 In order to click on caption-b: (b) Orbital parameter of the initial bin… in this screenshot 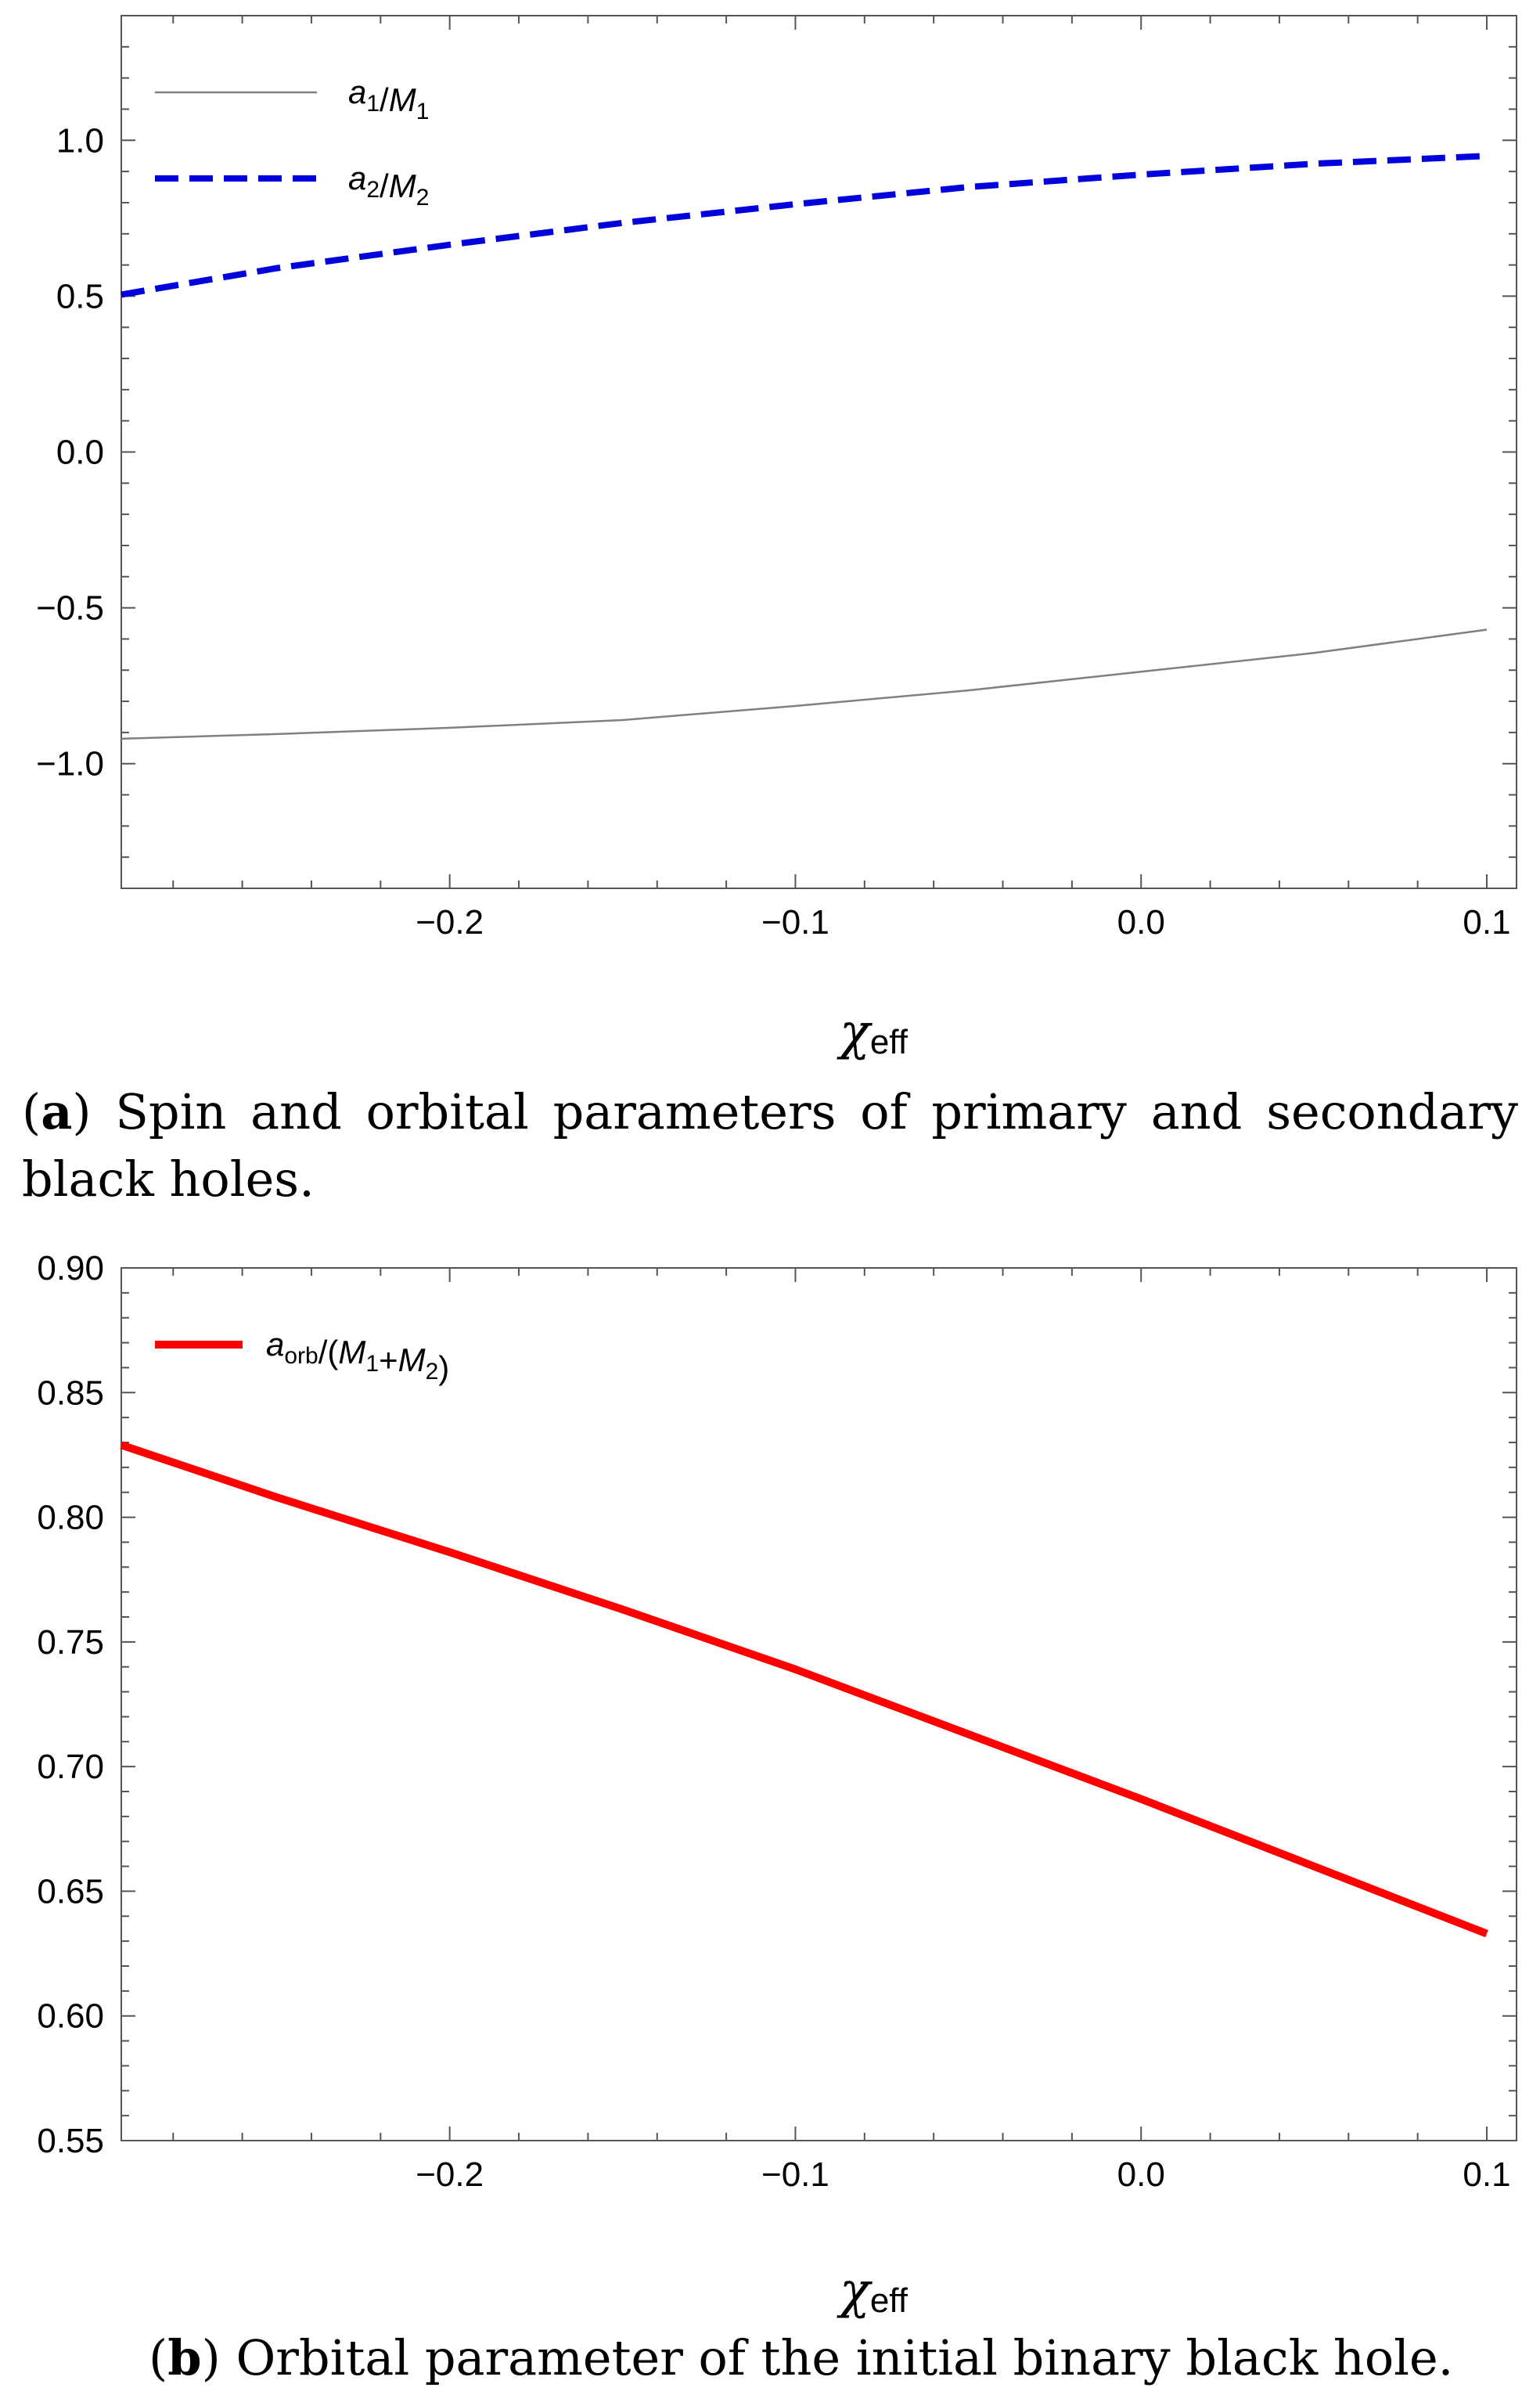, I will do `click(801, 2357)`.